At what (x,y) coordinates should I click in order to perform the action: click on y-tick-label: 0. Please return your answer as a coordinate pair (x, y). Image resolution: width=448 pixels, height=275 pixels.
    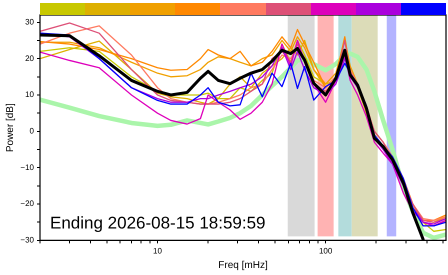
    Looking at the image, I should click on (32, 131).